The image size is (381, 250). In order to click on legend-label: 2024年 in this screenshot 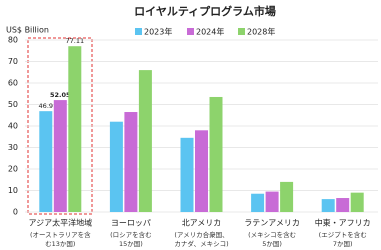, I will do `click(210, 32)`.